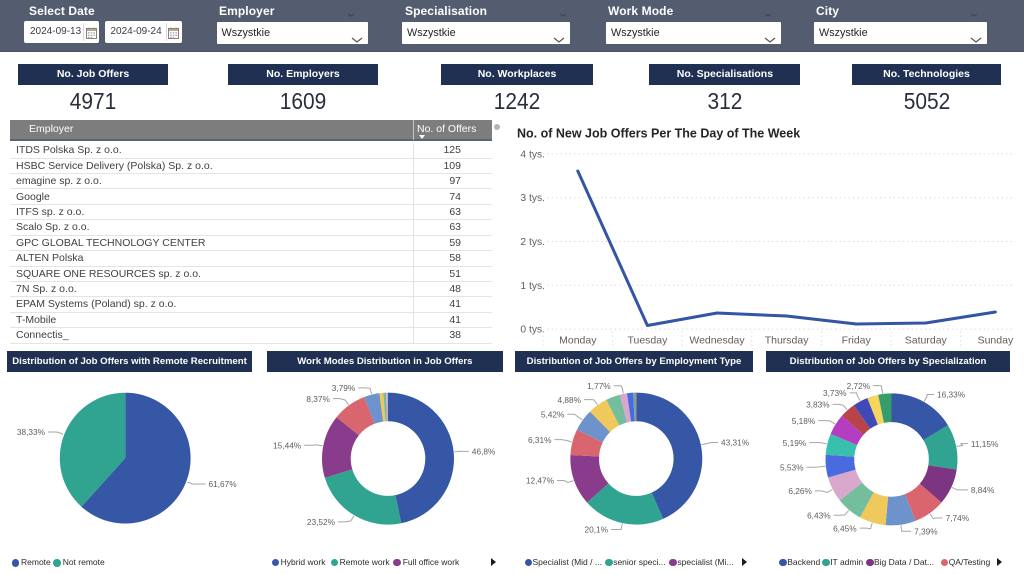 Image resolution: width=1024 pixels, height=574 pixels. What do you see at coordinates (996, 341) in the screenshot?
I see `svg-text: Sunday` at bounding box center [996, 341].